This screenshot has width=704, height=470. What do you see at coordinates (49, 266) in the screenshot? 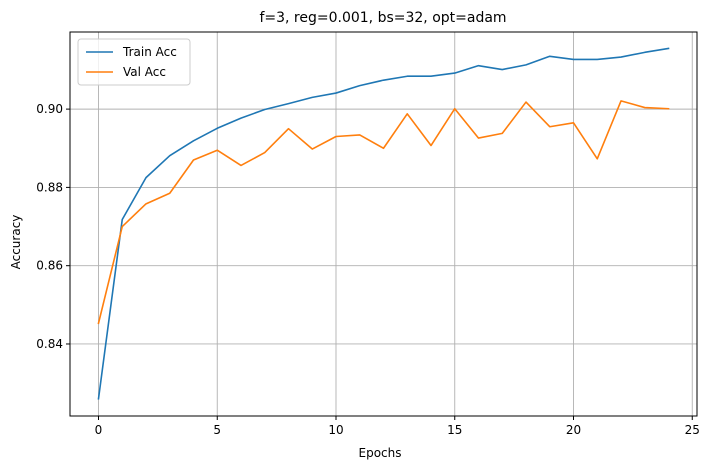
I see `y-tick-label: 0.86` at bounding box center [49, 266].